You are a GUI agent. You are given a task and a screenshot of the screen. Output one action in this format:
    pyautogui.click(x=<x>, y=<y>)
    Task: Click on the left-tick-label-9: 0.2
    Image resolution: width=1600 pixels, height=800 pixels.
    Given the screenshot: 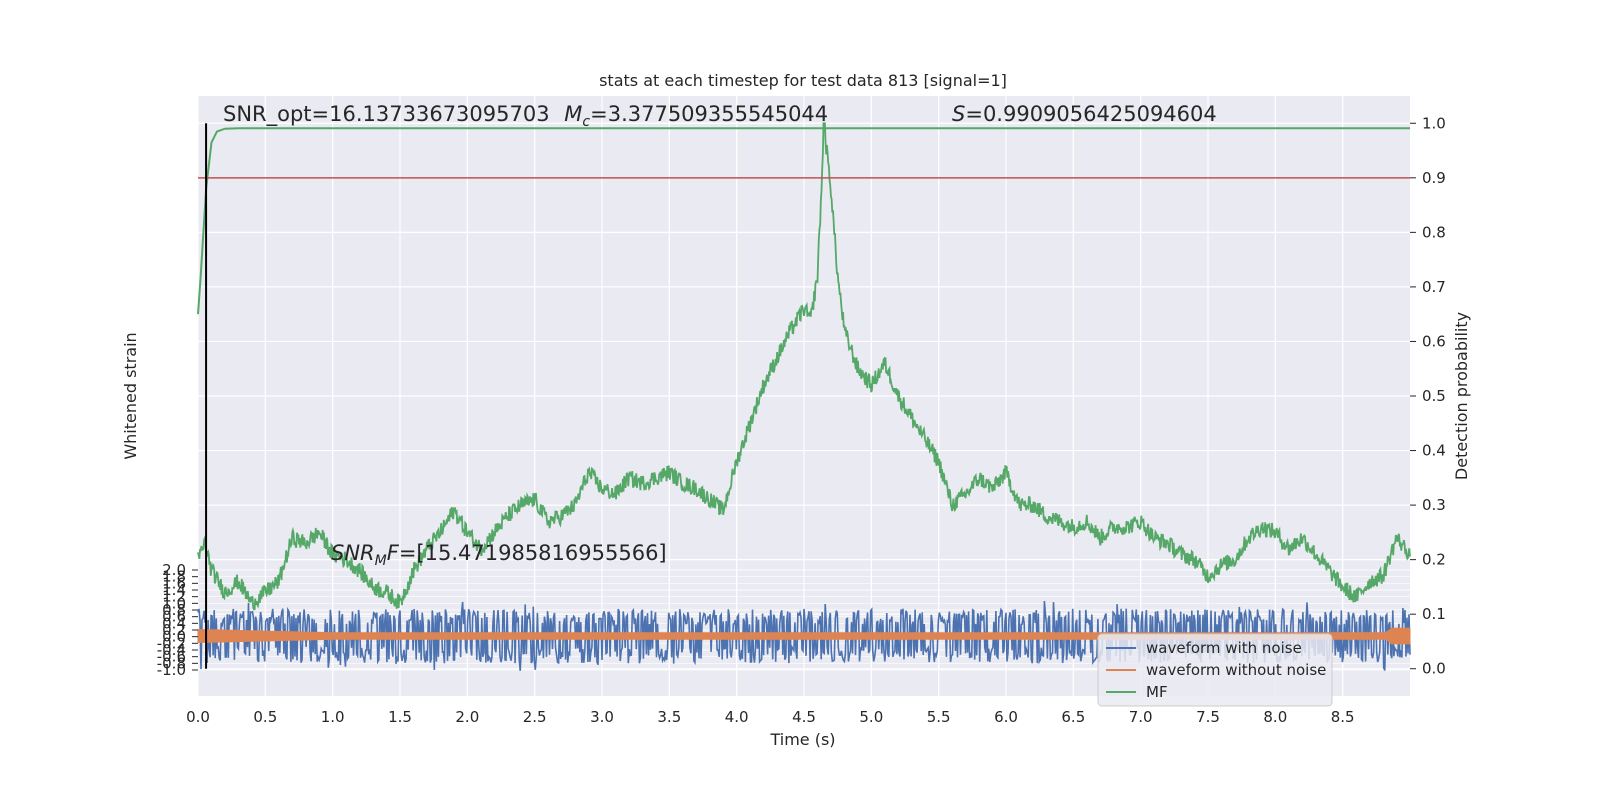 What is the action you would take?
    pyautogui.click(x=174, y=630)
    